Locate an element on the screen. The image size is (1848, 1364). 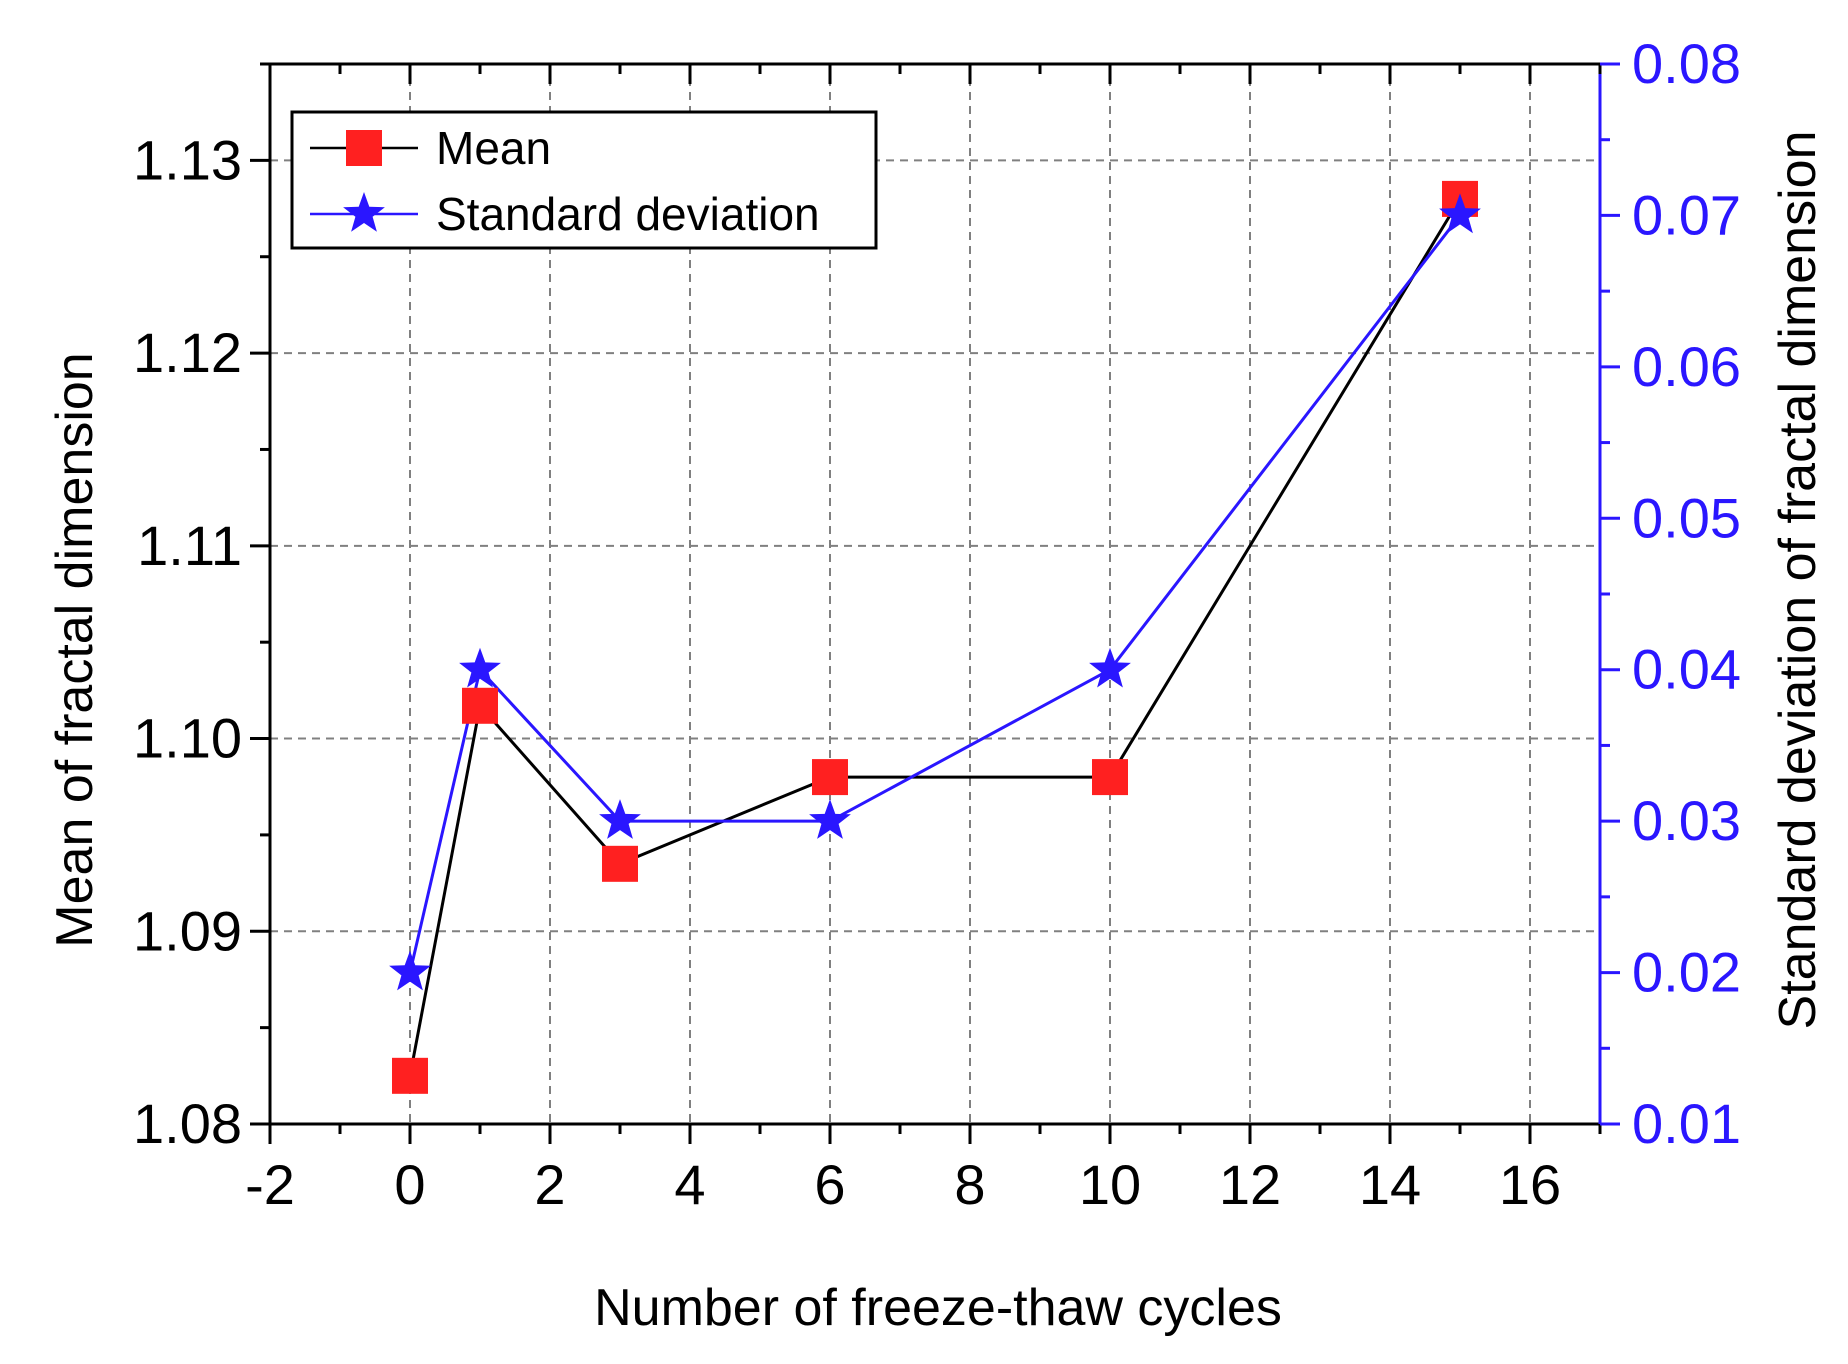
y2-tick-label: 0.05 is located at coordinates (1686, 517).